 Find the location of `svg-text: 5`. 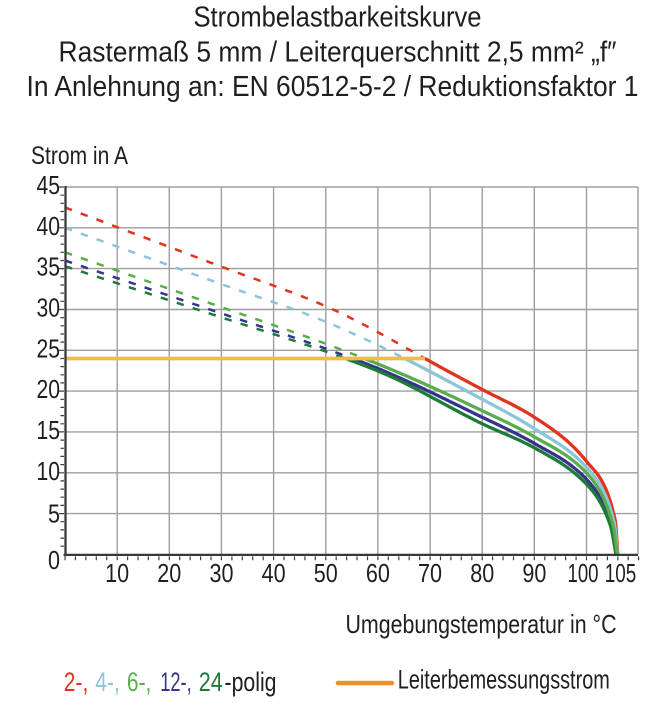

svg-text: 5 is located at coordinates (54, 514).